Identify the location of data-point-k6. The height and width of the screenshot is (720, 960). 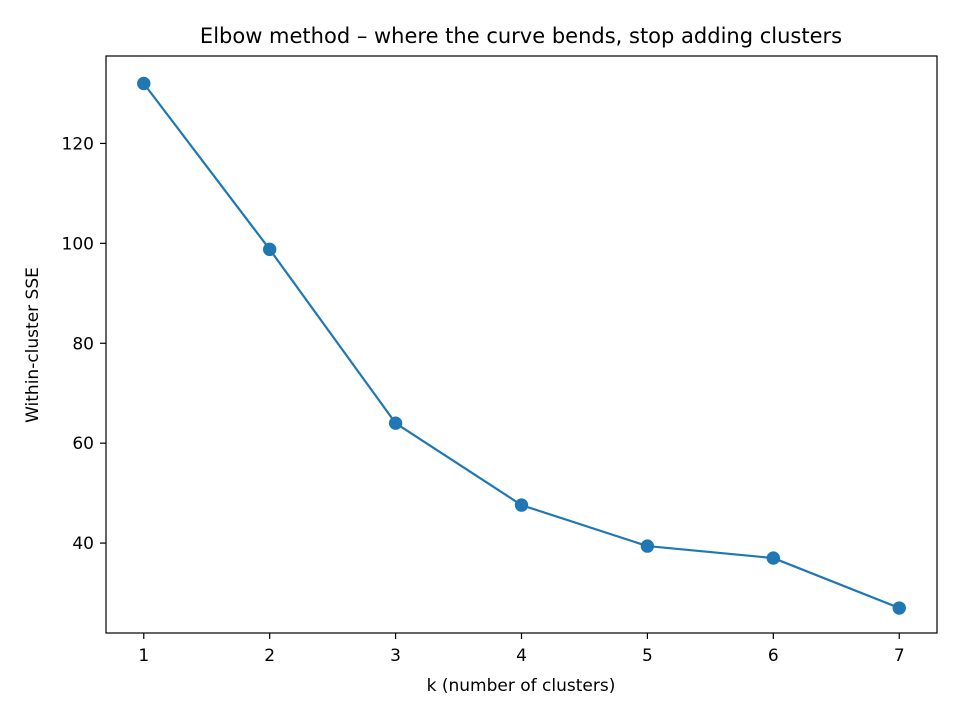
(773, 558).